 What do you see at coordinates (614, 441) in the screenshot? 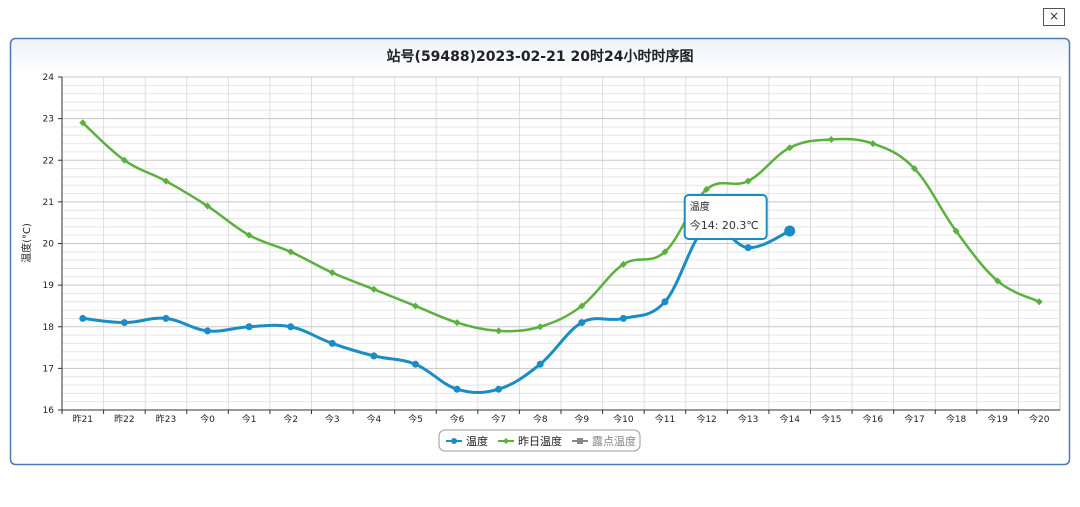
I see `legend-label: 露点温度` at bounding box center [614, 441].